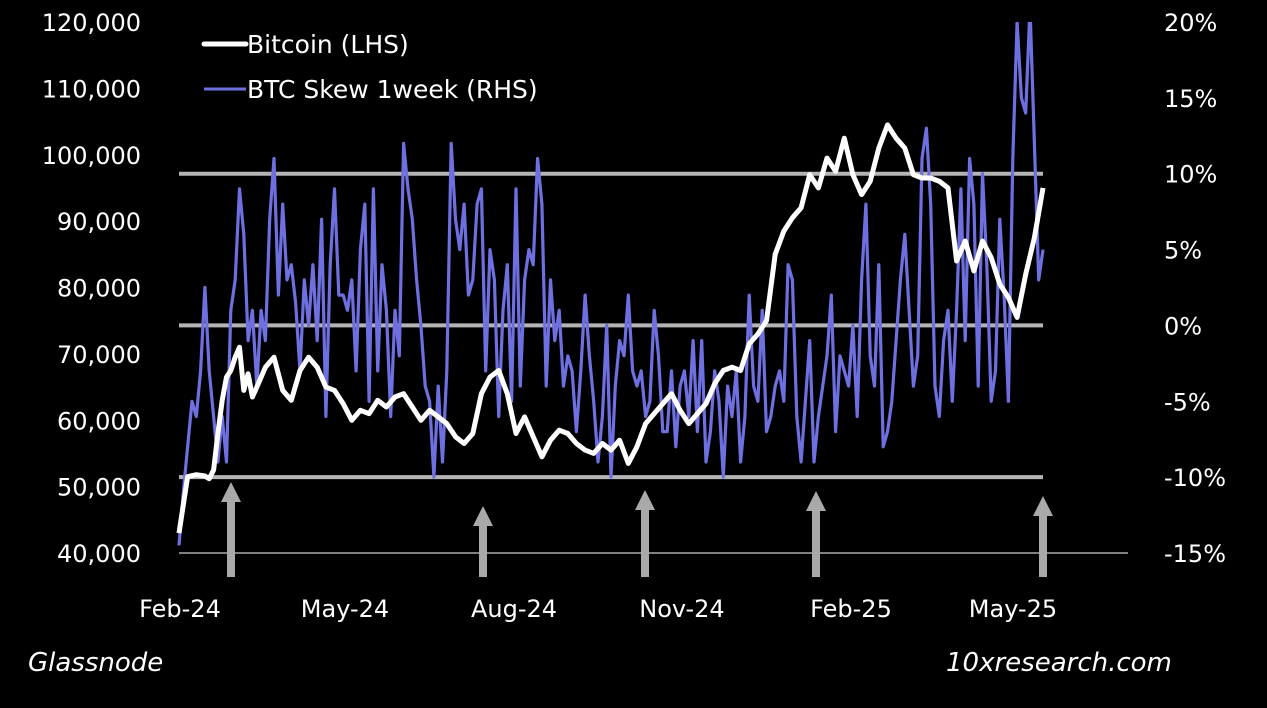 The image size is (1267, 708). I want to click on right-axis-tick: -15%, so click(1195, 554).